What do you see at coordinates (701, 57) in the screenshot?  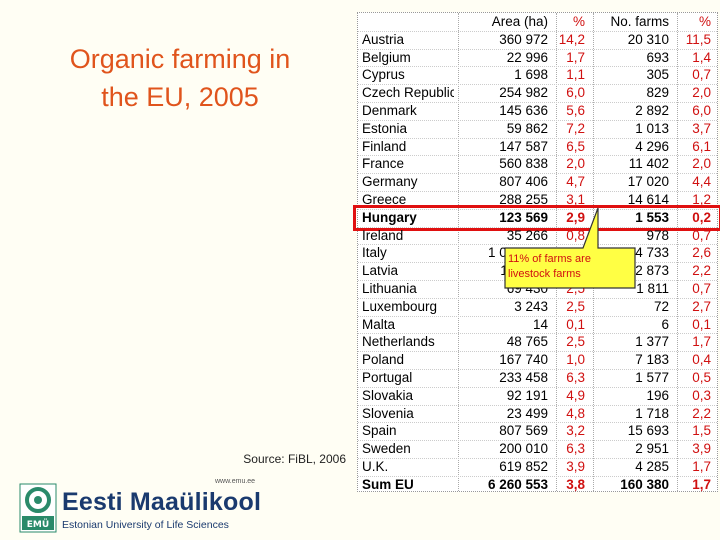 I see `value: 1,4` at bounding box center [701, 57].